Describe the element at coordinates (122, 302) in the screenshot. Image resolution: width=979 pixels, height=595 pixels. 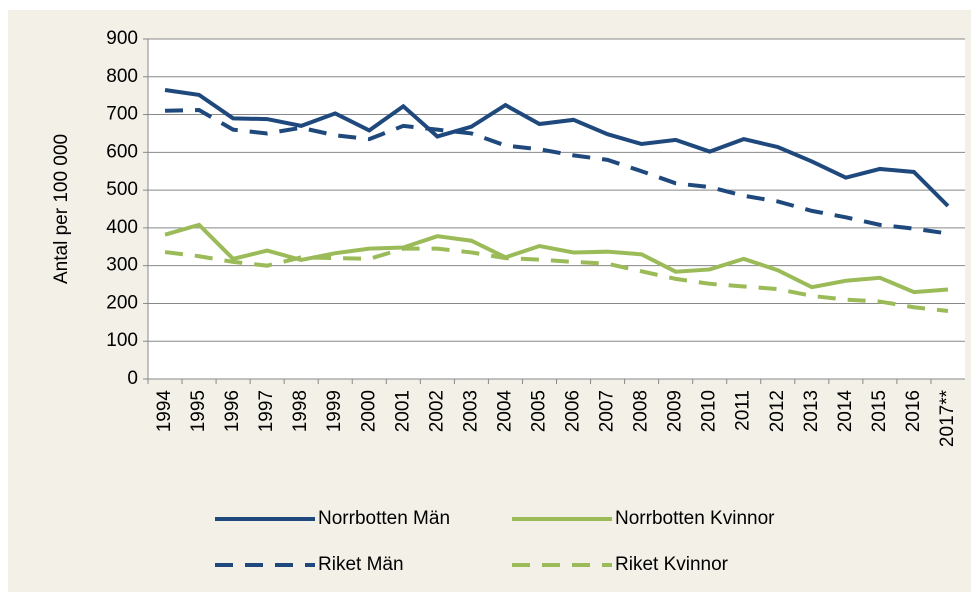
I see `y-tick-label: 200` at that location.